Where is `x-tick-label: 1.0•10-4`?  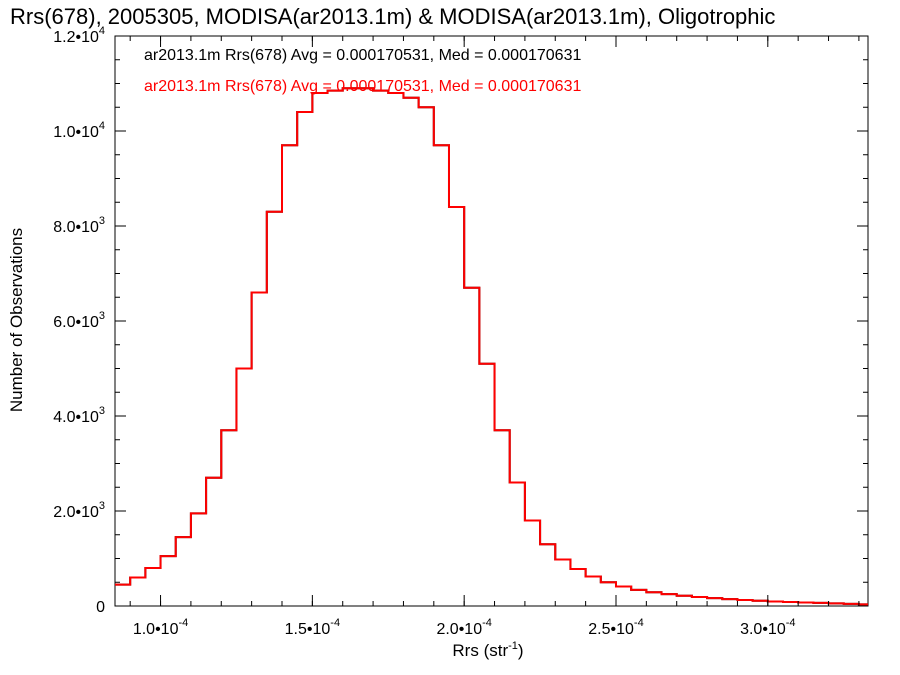 x-tick-label: 1.0•10-4 is located at coordinates (160, 627).